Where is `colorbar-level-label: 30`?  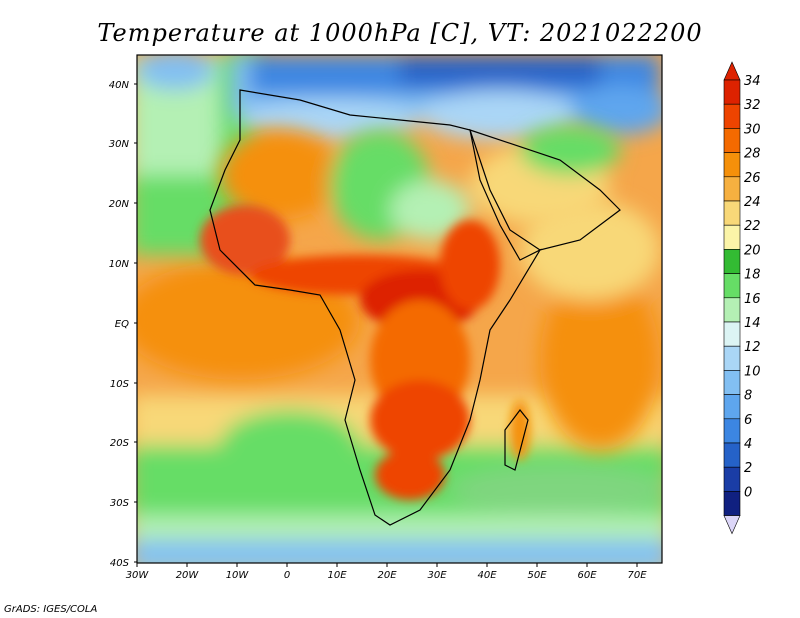 colorbar-level-label: 30 is located at coordinates (752, 129).